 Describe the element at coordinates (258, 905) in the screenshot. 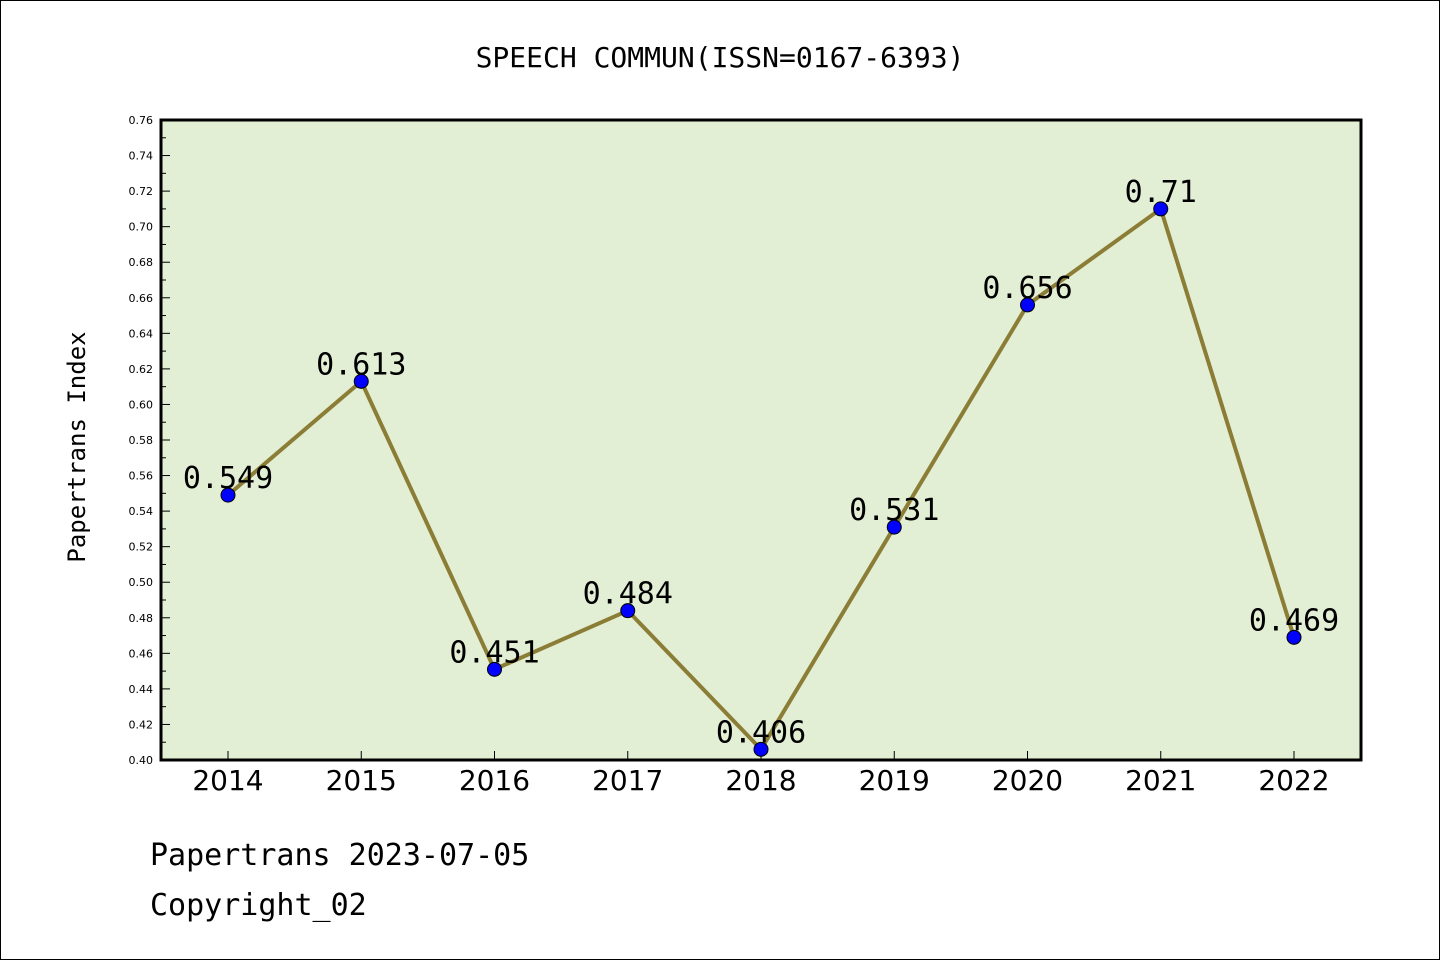

I see `footer-copyright: Copyright_02` at that location.